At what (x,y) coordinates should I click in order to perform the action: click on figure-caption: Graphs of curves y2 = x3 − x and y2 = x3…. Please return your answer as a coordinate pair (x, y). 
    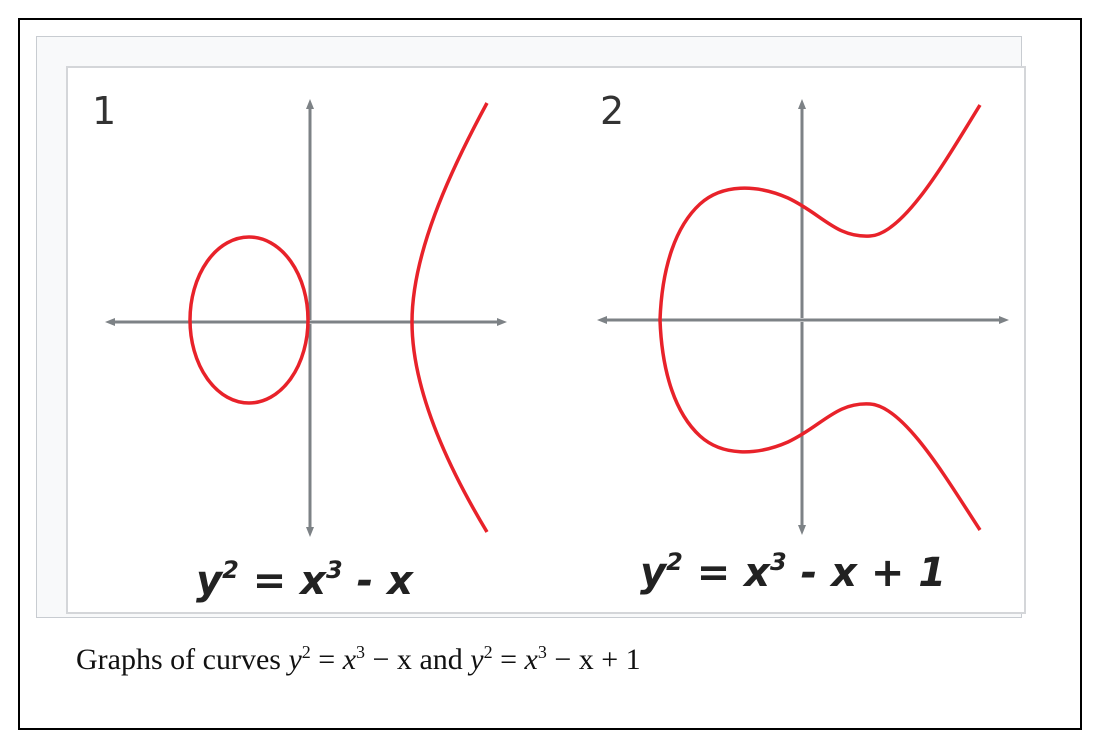
    Looking at the image, I should click on (358, 659).